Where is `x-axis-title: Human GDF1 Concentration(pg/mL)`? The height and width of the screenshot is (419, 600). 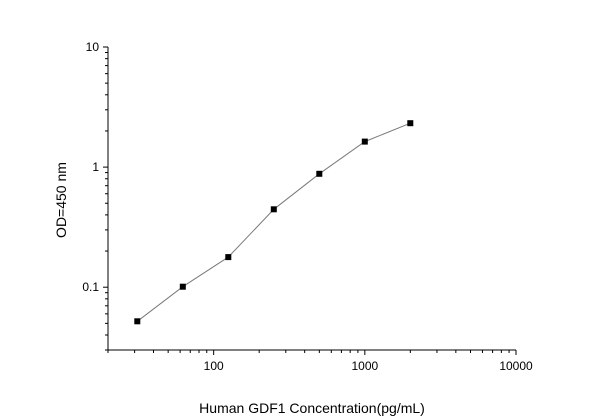
x-axis-title: Human GDF1 Concentration(pg/mL) is located at coordinates (312, 408).